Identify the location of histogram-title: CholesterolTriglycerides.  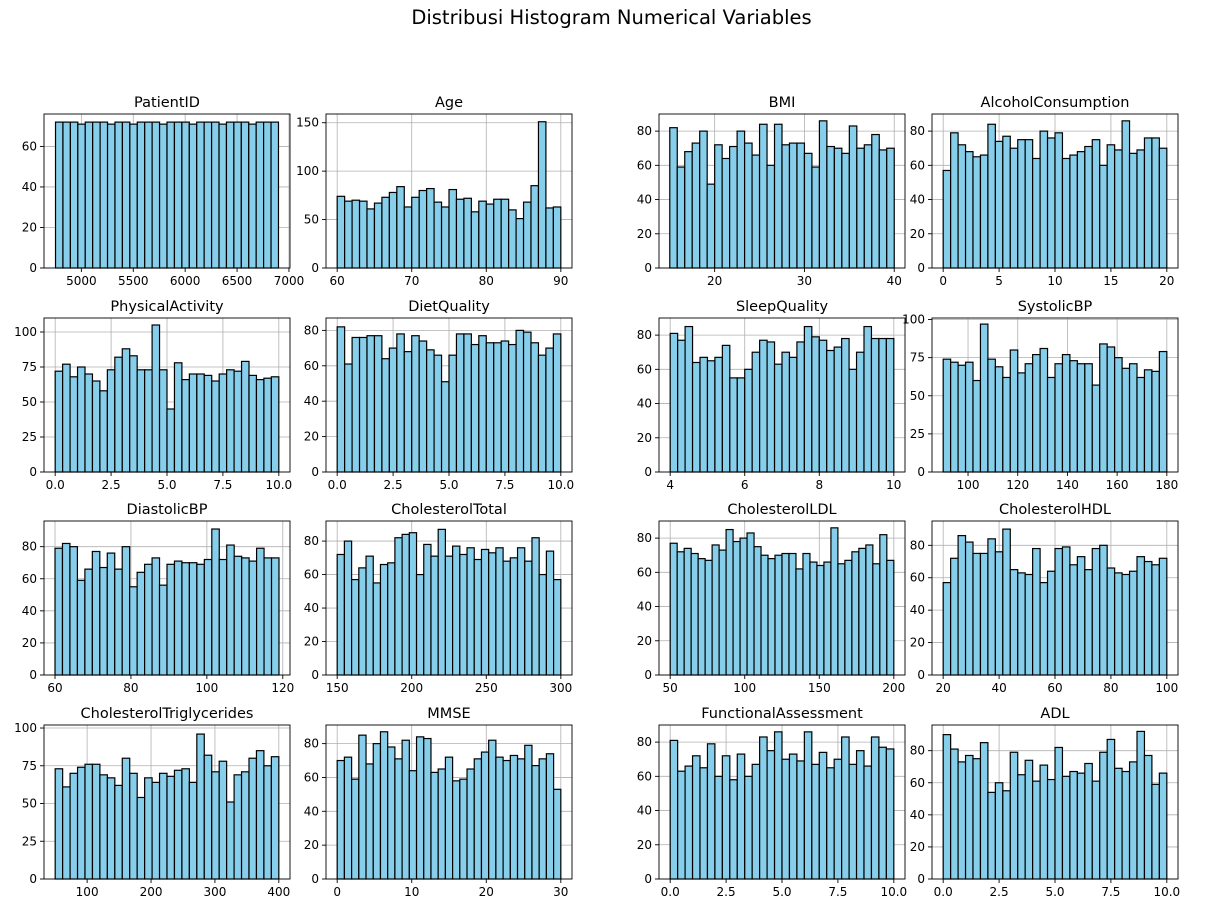
(167, 714).